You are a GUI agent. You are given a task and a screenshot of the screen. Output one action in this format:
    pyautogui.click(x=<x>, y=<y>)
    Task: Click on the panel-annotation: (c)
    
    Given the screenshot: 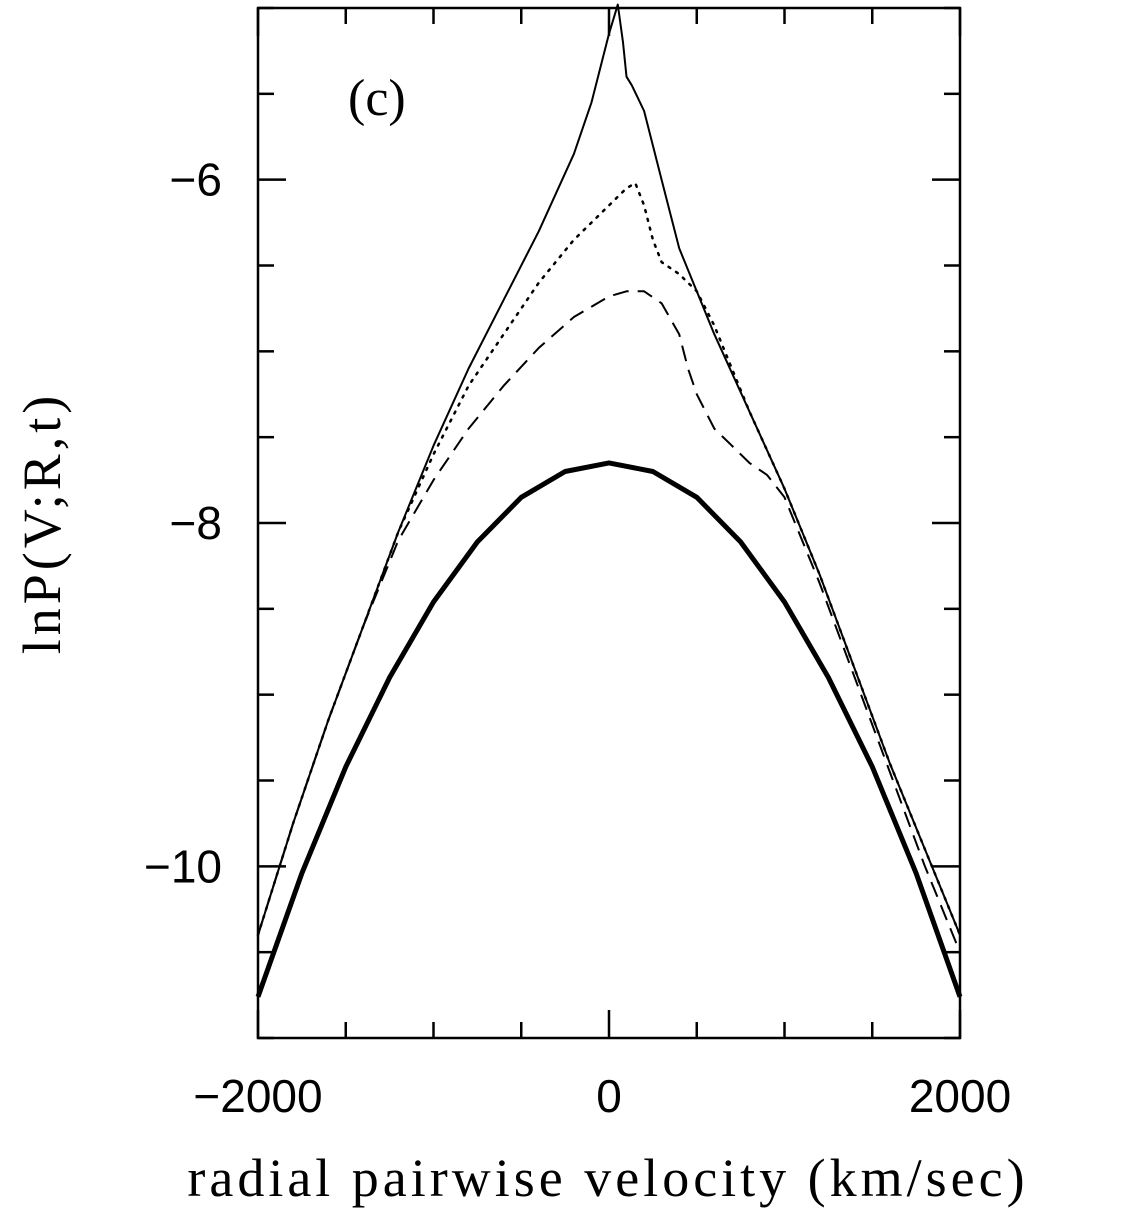 What is the action you would take?
    pyautogui.click(x=377, y=98)
    